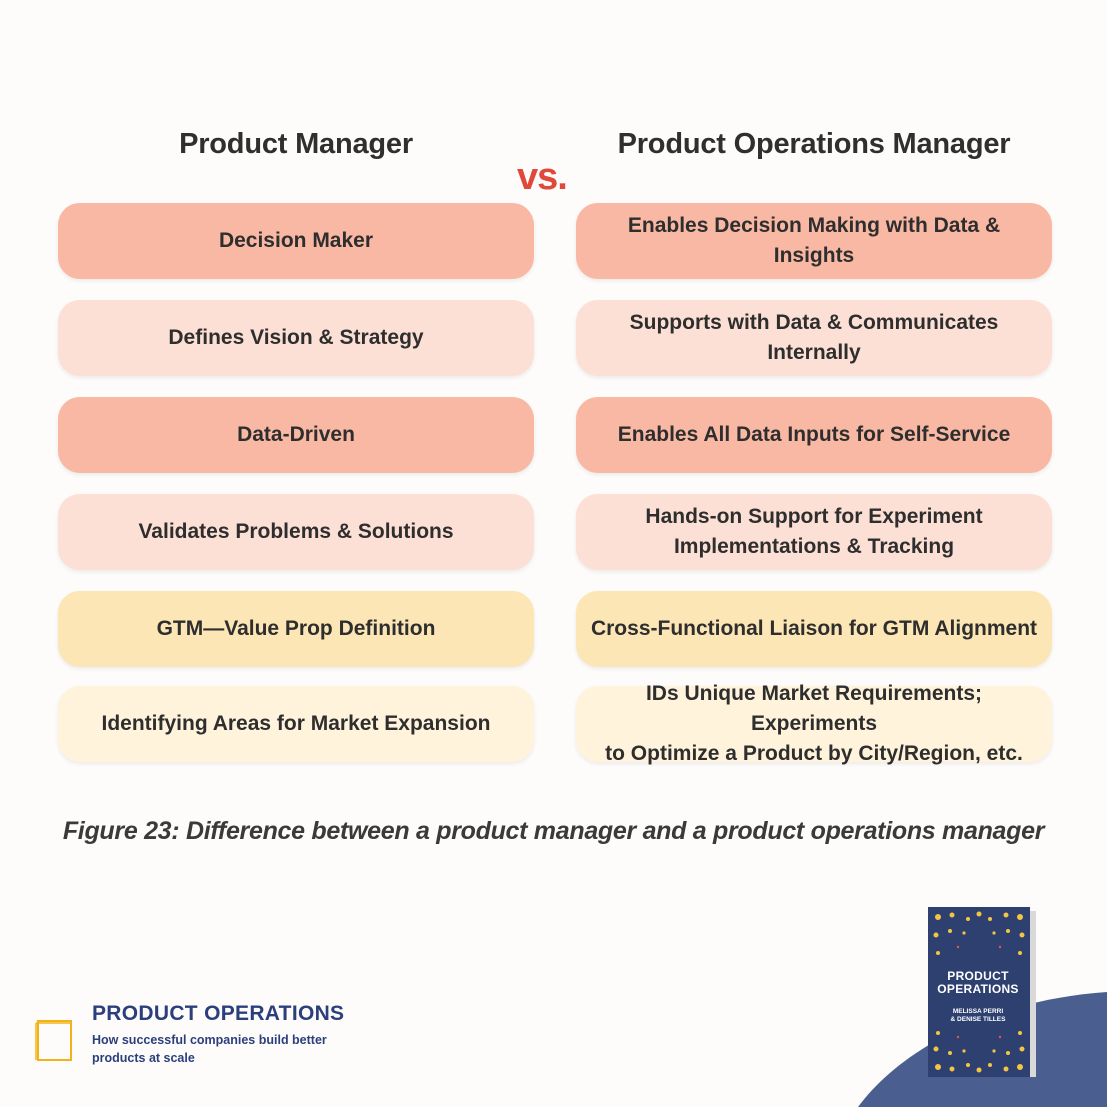 This screenshot has width=1107, height=1107. I want to click on pm-trait-4: Validates Problems & Solutions, so click(296, 532).